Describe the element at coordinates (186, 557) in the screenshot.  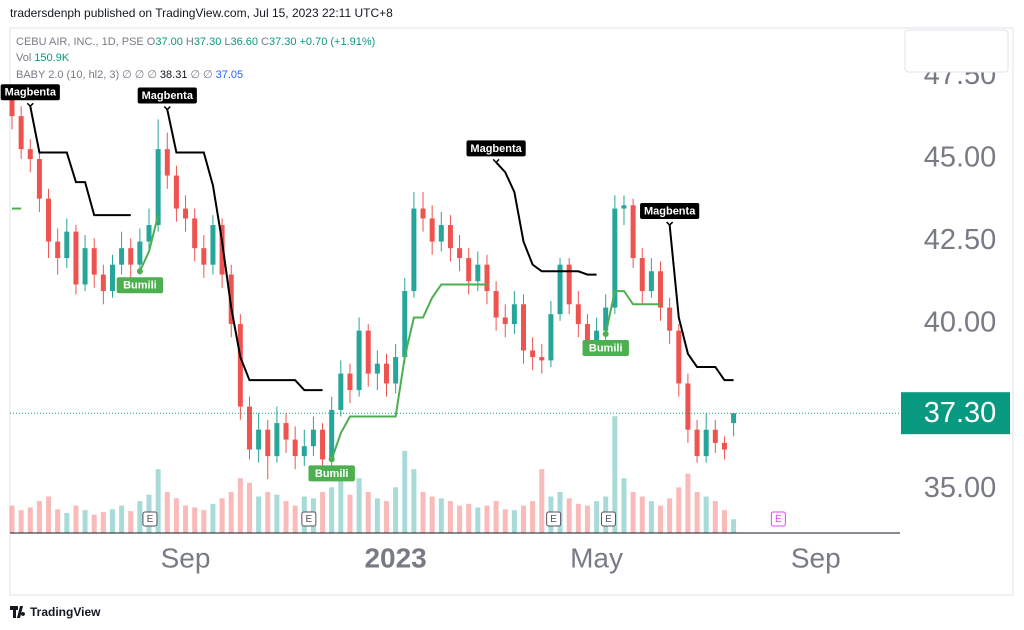
I see `x-tick-label: Sep` at that location.